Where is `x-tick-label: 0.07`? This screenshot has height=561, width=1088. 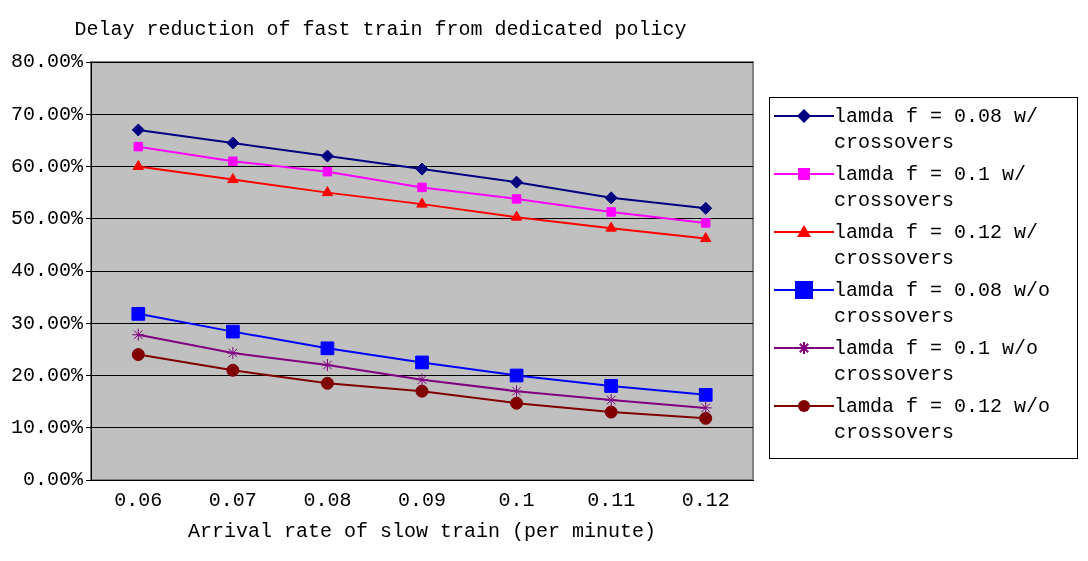 x-tick-label: 0.07 is located at coordinates (232, 501).